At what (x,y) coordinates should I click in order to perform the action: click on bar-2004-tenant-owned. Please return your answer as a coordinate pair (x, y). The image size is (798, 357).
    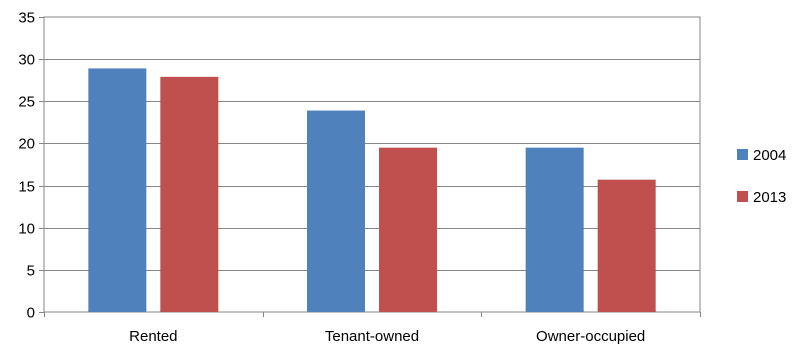
    Looking at the image, I should click on (336, 211).